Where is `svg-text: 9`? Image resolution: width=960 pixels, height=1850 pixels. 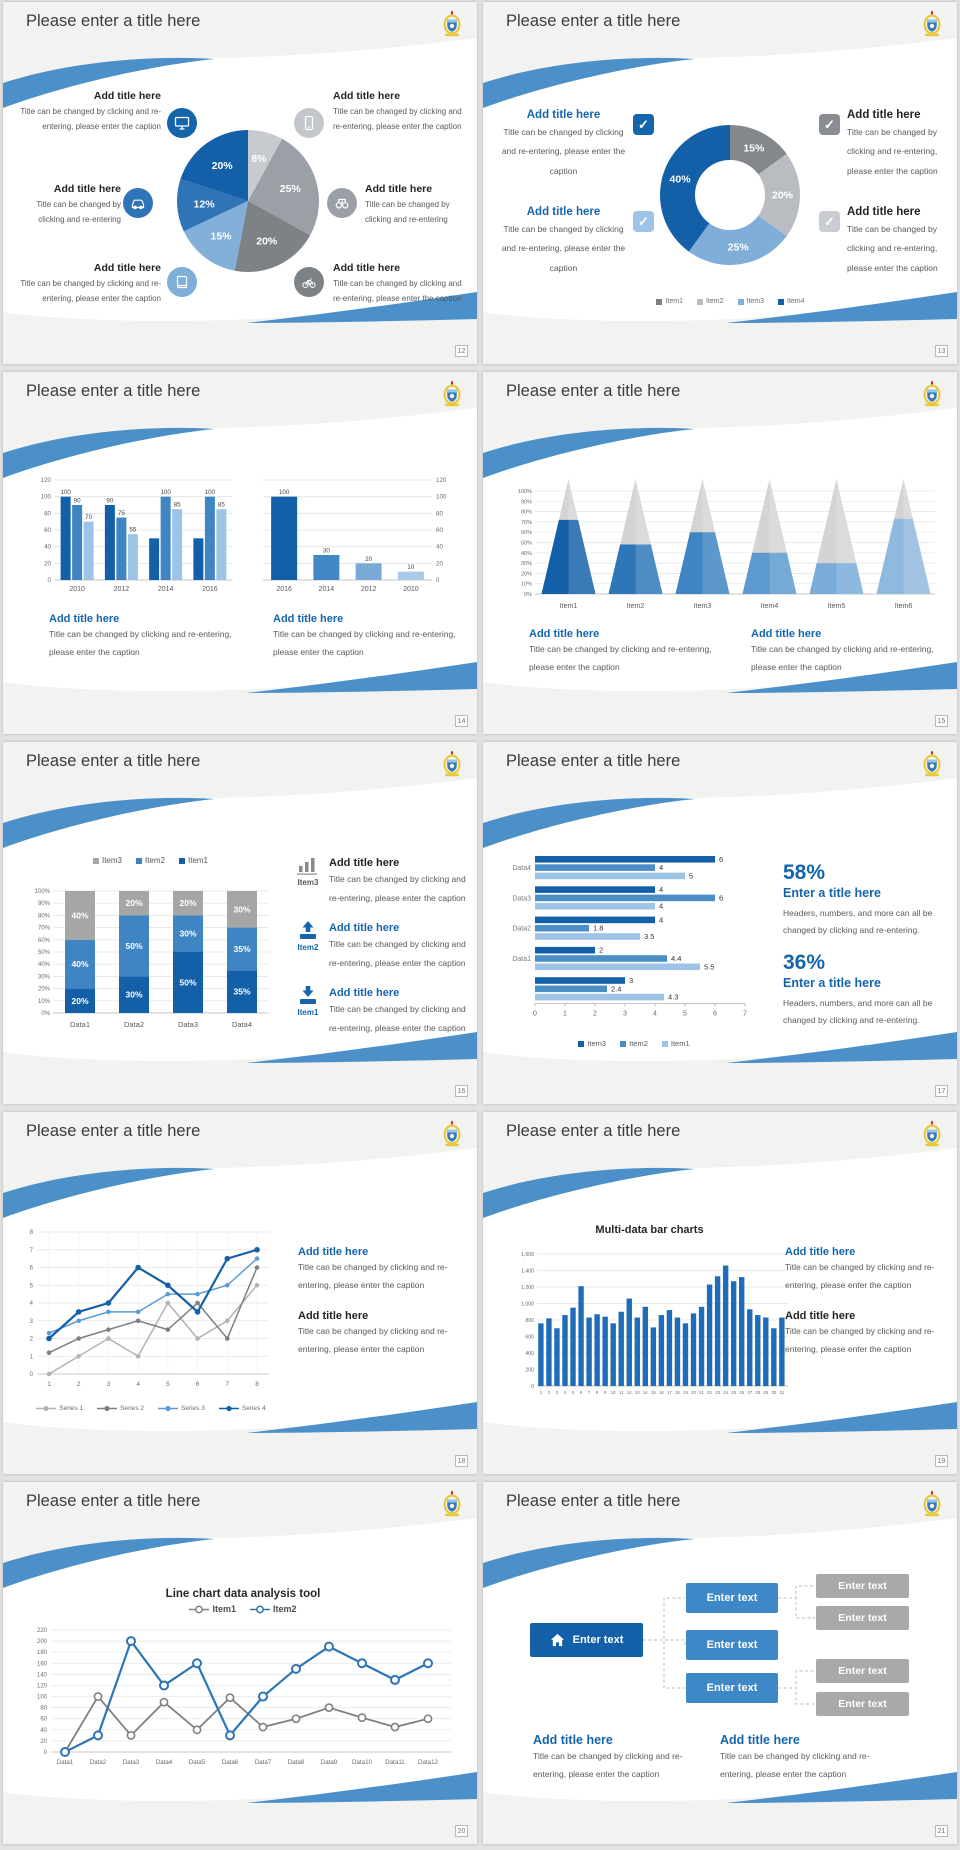
svg-text: 9 is located at coordinates (605, 1392).